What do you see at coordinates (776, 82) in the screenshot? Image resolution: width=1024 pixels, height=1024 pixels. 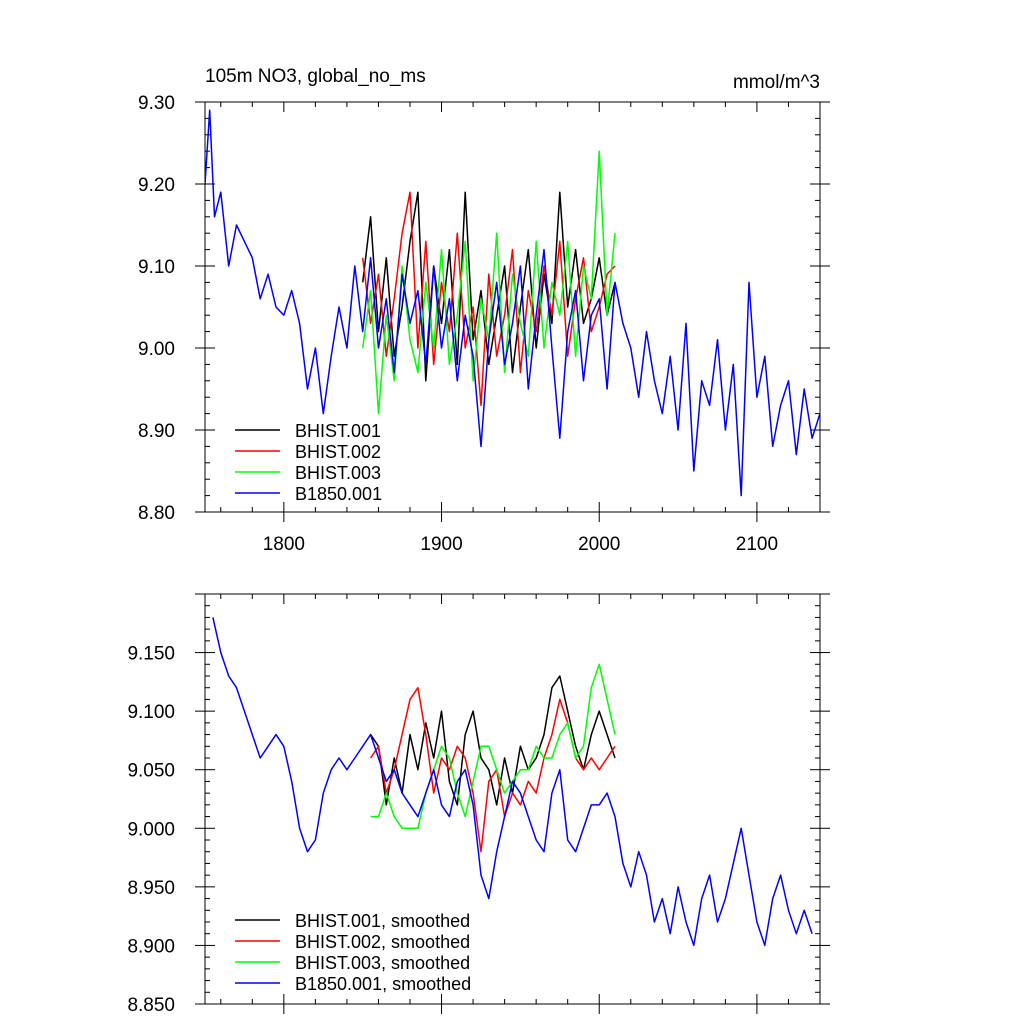 I see `units-label: mmol/m^3` at bounding box center [776, 82].